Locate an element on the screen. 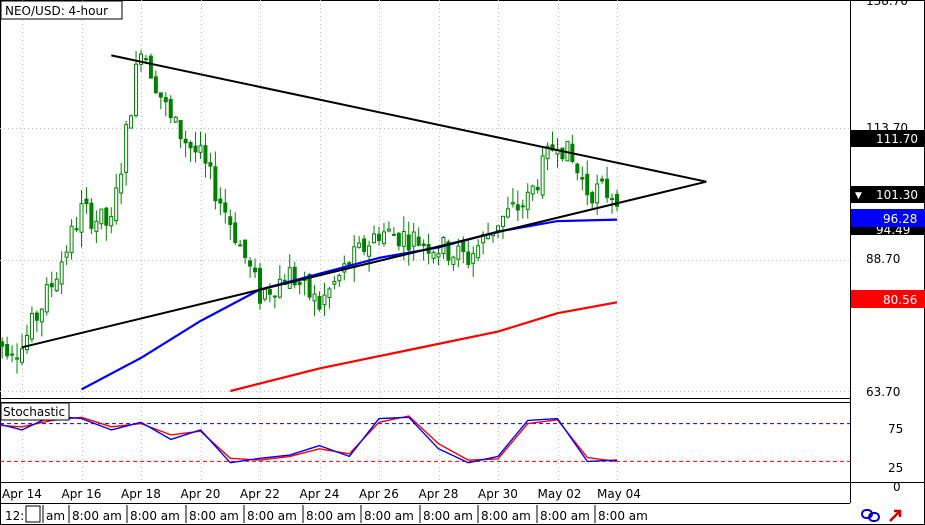 This screenshot has height=525, width=925. sma-red-line is located at coordinates (424, 347).